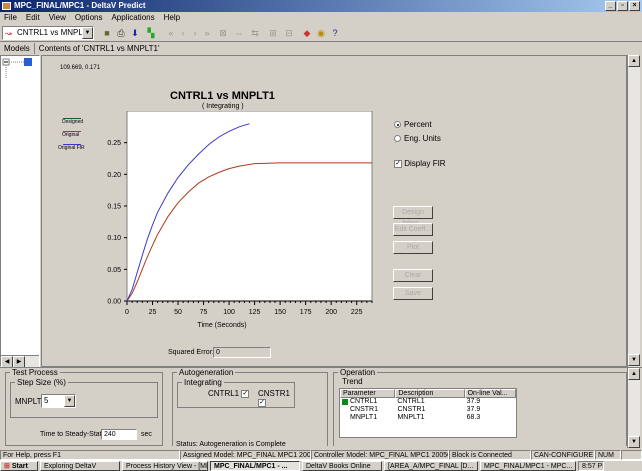 Image resolution: width=642 pixels, height=471 pixels. Describe the element at coordinates (321, 33) in the screenshot. I see `palette-icon: ◉` at that location.